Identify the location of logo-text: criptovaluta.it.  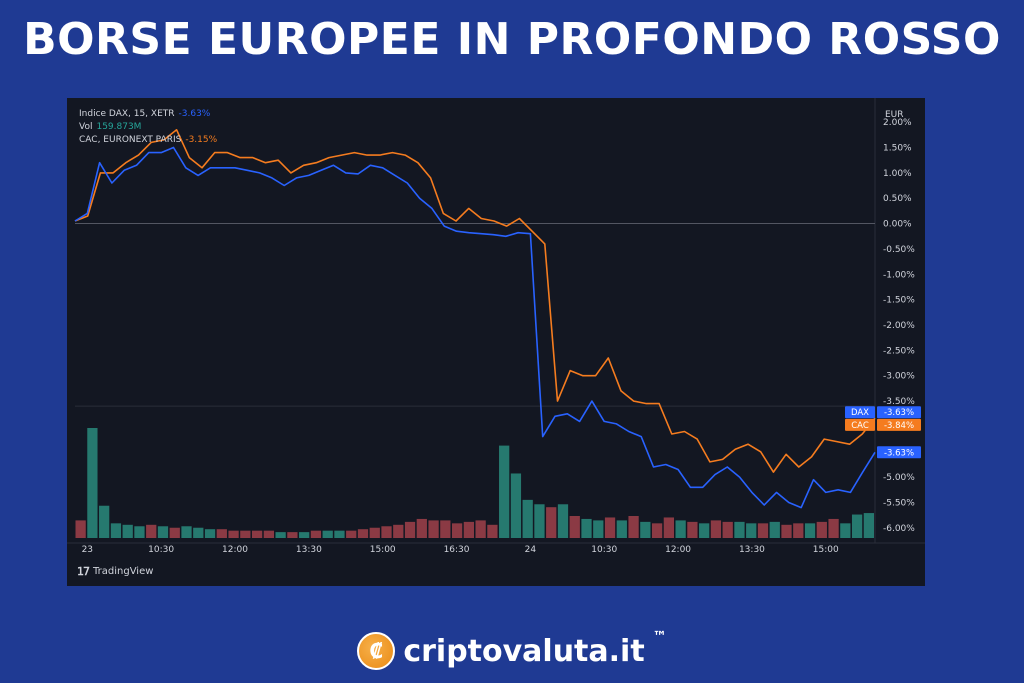
(524, 651).